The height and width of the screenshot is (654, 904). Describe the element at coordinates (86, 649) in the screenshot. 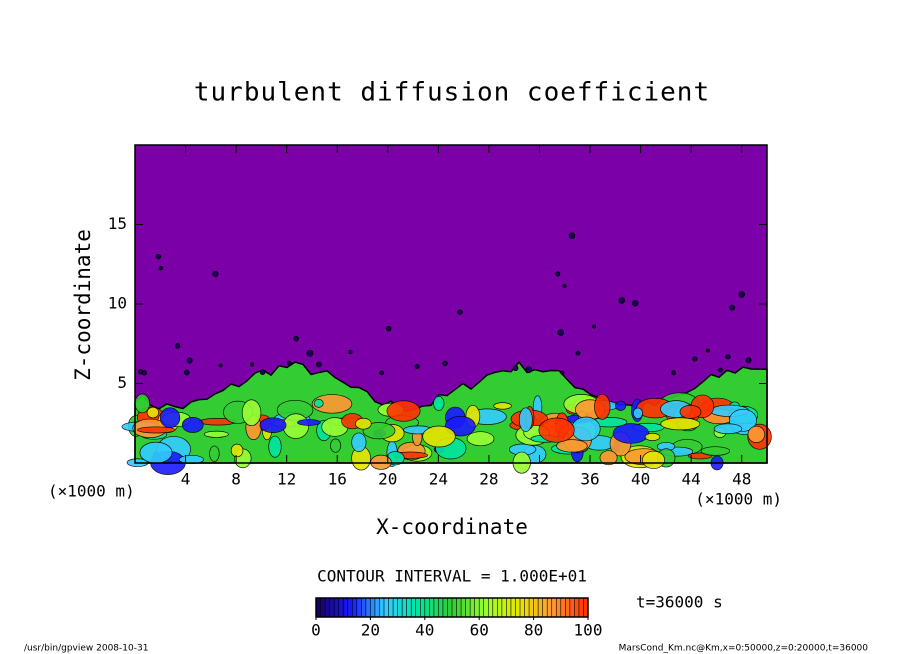

I see `footer-left: /usr/bin/gpview 2008-10-31` at that location.